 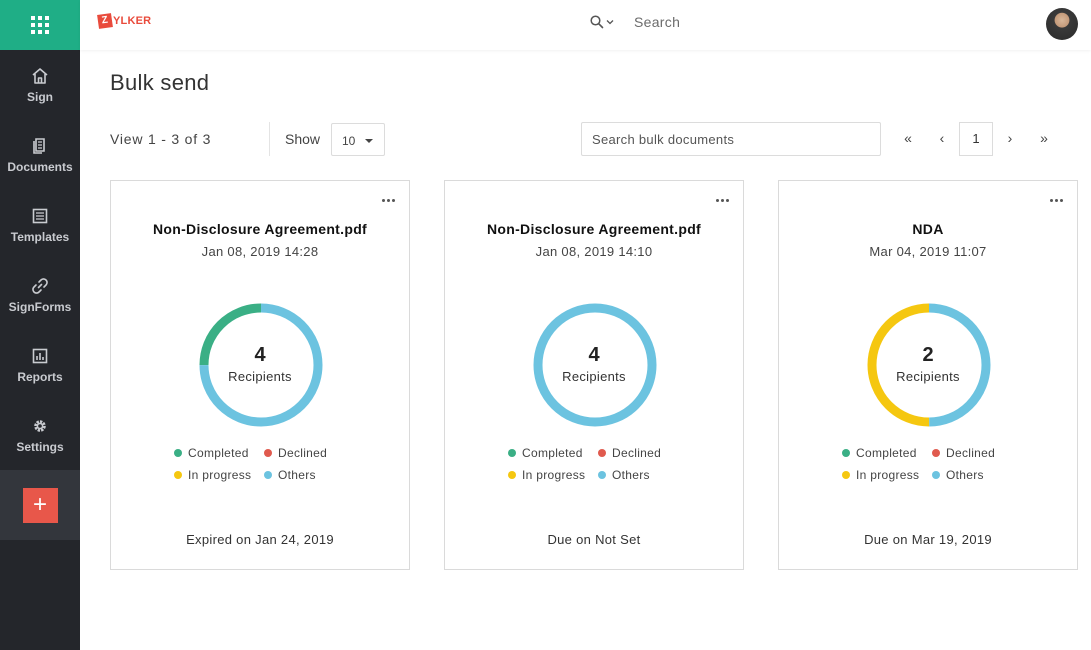 I want to click on recipient-count: 2, so click(x=928, y=355).